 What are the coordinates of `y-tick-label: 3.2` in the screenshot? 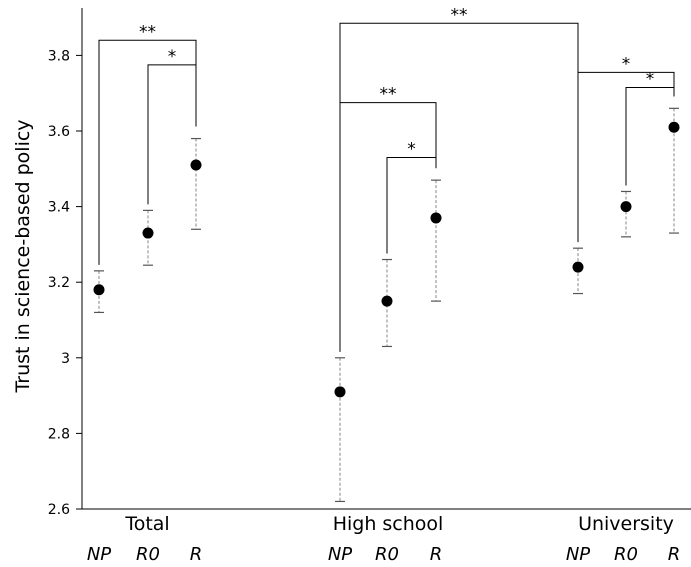 It's located at (59, 283).